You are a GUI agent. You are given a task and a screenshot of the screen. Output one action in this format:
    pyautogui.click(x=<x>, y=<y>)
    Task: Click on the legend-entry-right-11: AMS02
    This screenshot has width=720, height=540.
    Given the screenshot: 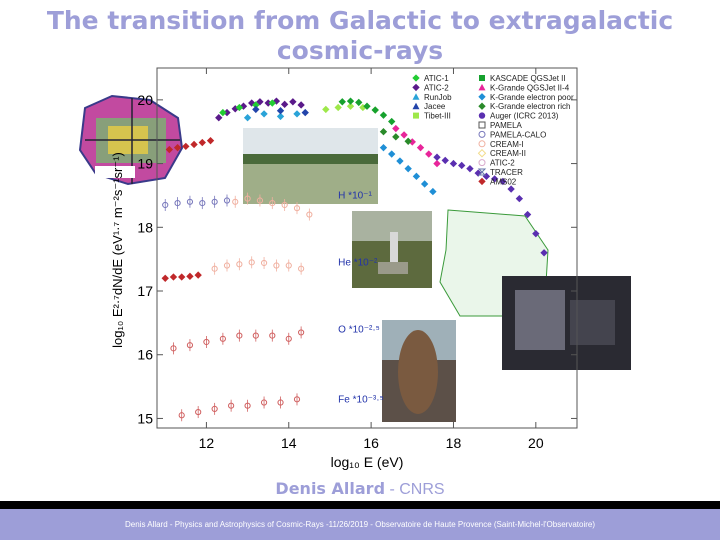 What is the action you would take?
    pyautogui.click(x=497, y=181)
    